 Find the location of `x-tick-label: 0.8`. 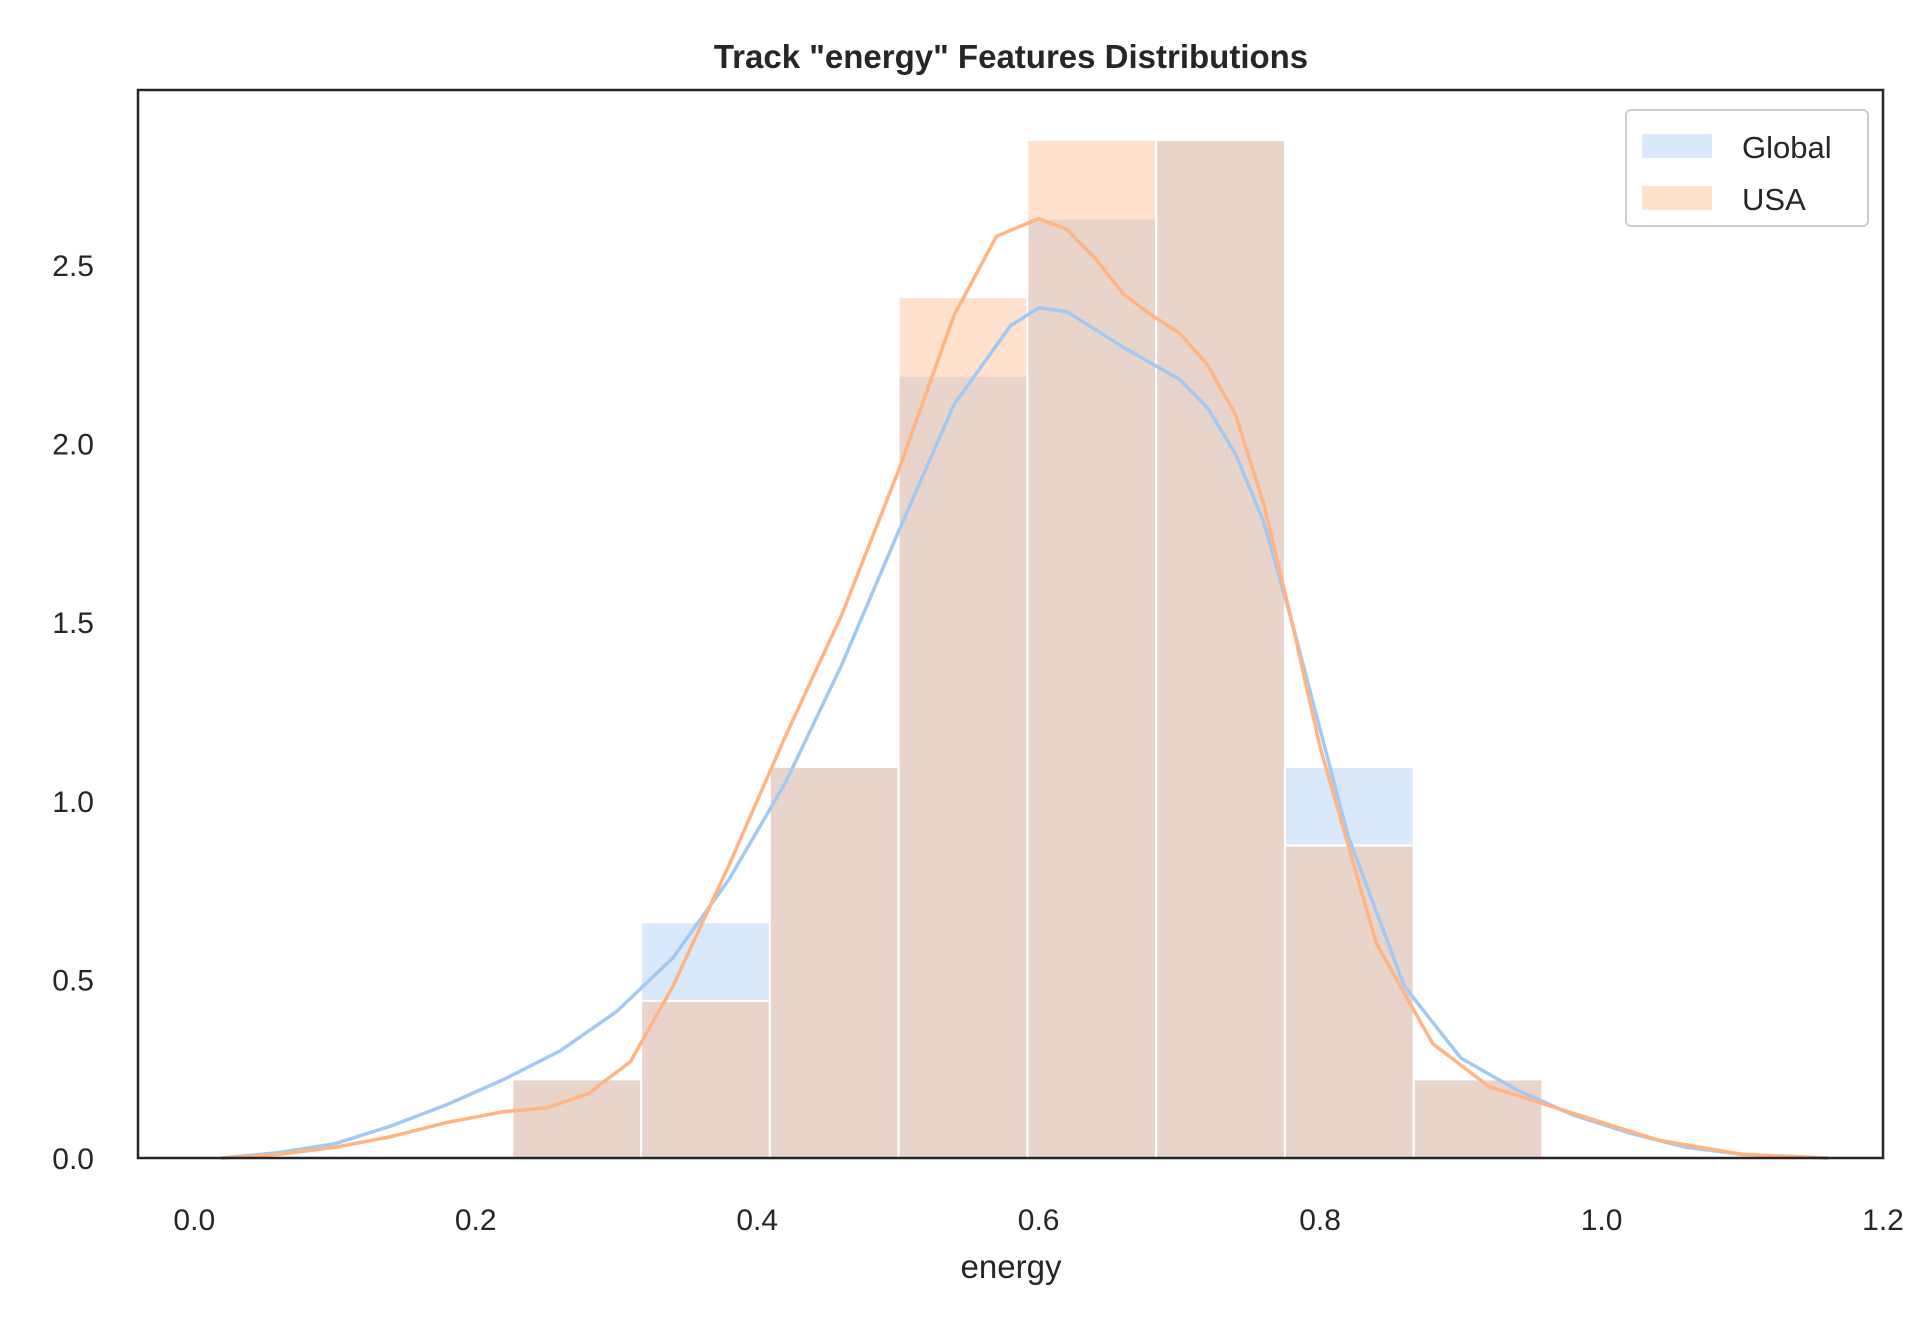

x-tick-label: 0.8 is located at coordinates (1320, 1220).